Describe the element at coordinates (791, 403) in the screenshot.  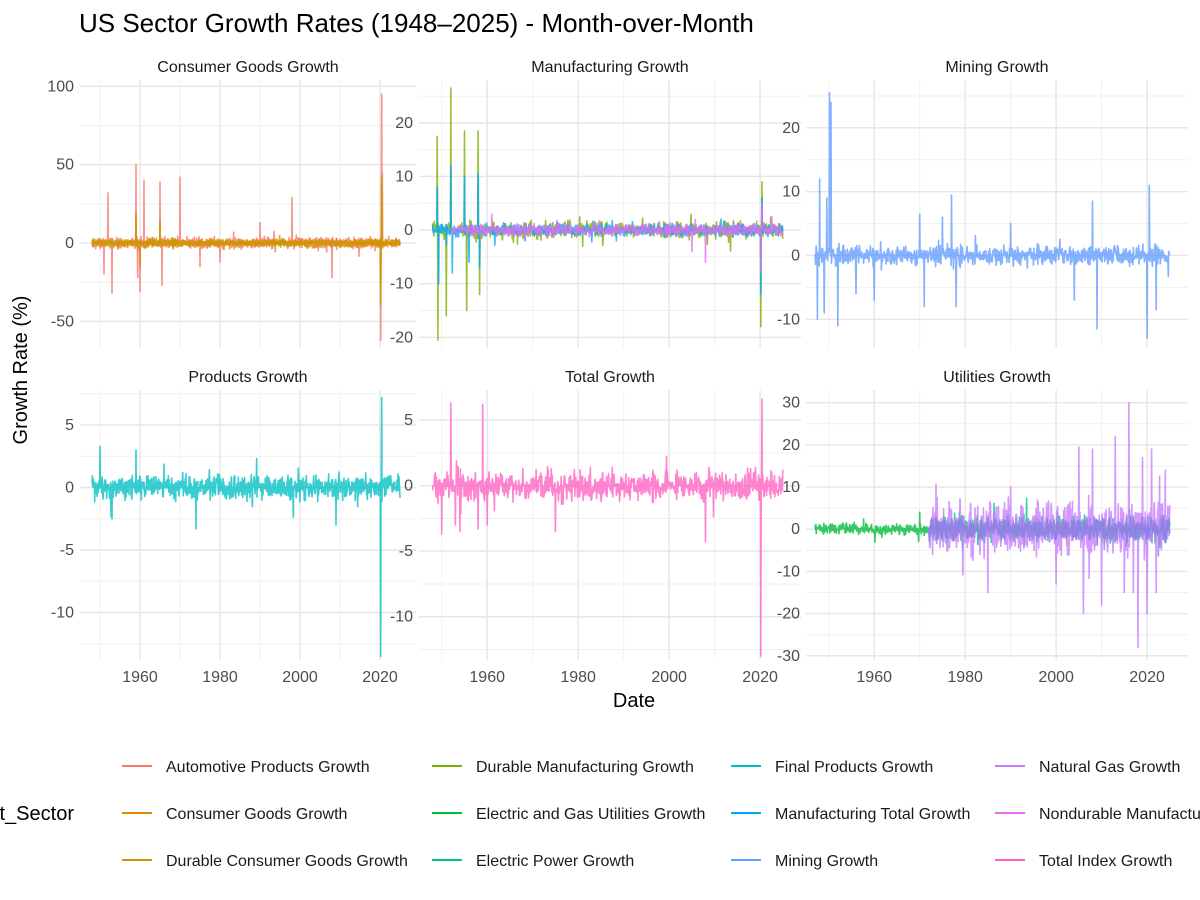
I see `y-tick-label: 30` at that location.